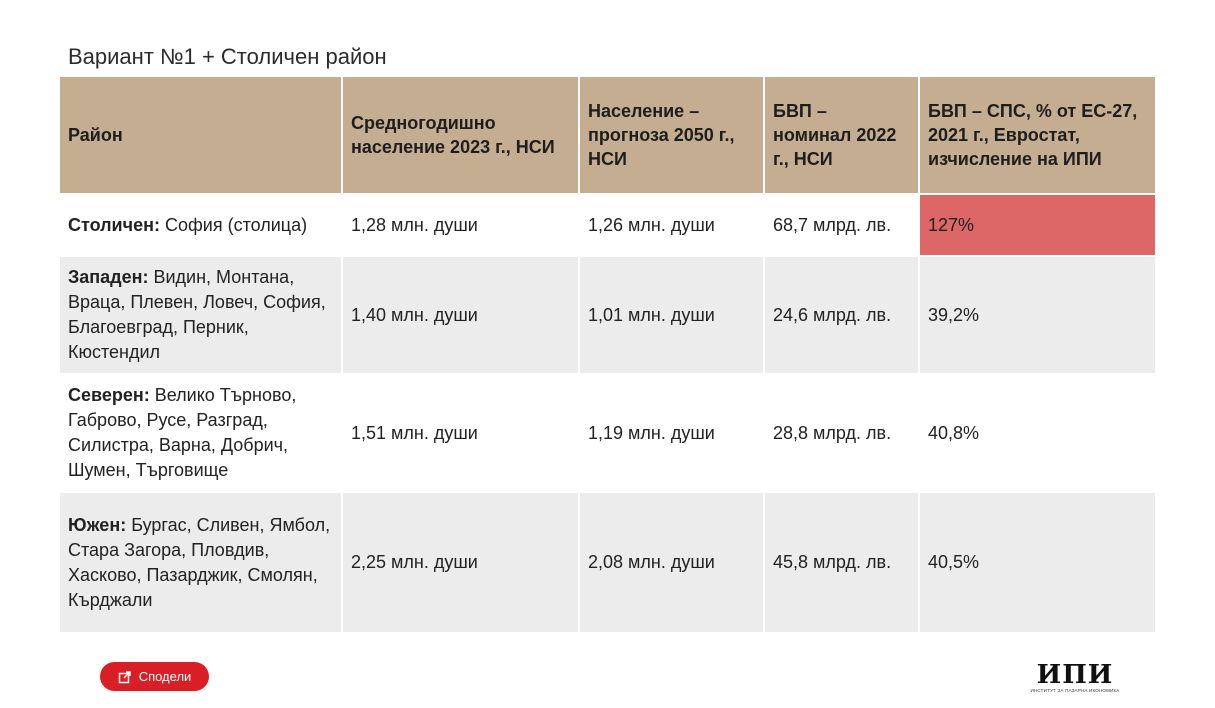 The width and height of the screenshot is (1215, 708). Describe the element at coordinates (461, 224) in the screenshot. I see `population-2023-cell: 1,28 млн. души` at that location.